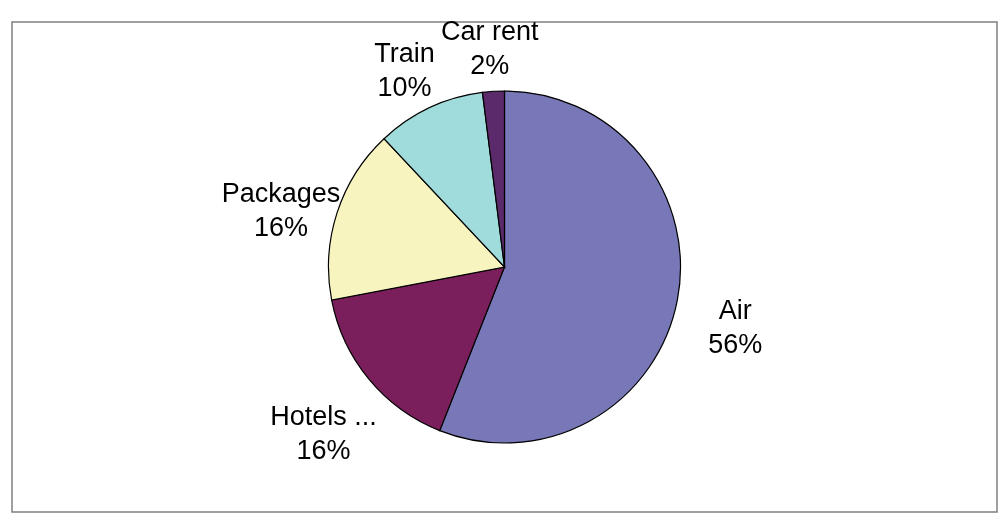 The height and width of the screenshot is (525, 1007). Describe the element at coordinates (490, 65) in the screenshot. I see `data-label: 2%` at that location.